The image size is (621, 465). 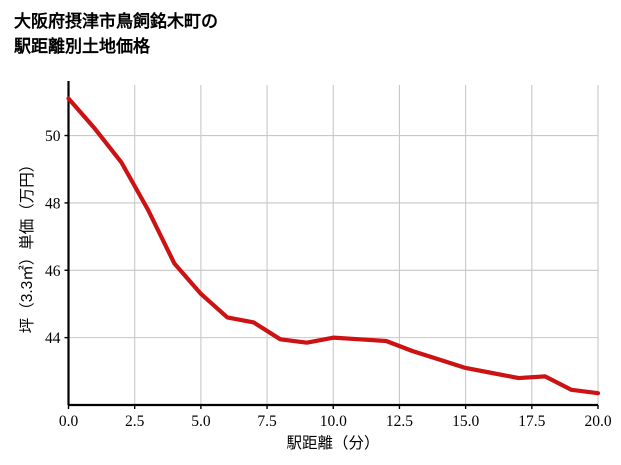 What do you see at coordinates (399, 421) in the screenshot?
I see `x-tick-label: 12.5` at bounding box center [399, 421].